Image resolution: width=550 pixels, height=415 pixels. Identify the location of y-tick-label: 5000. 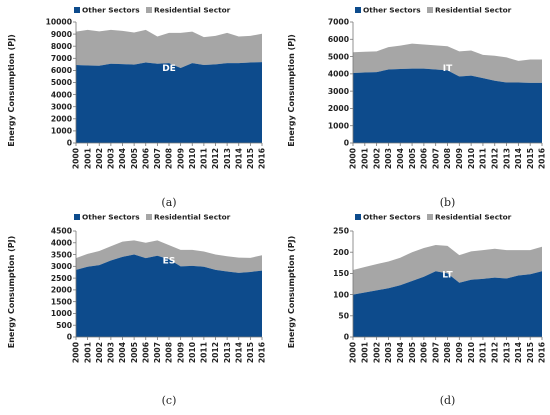
(61, 82).